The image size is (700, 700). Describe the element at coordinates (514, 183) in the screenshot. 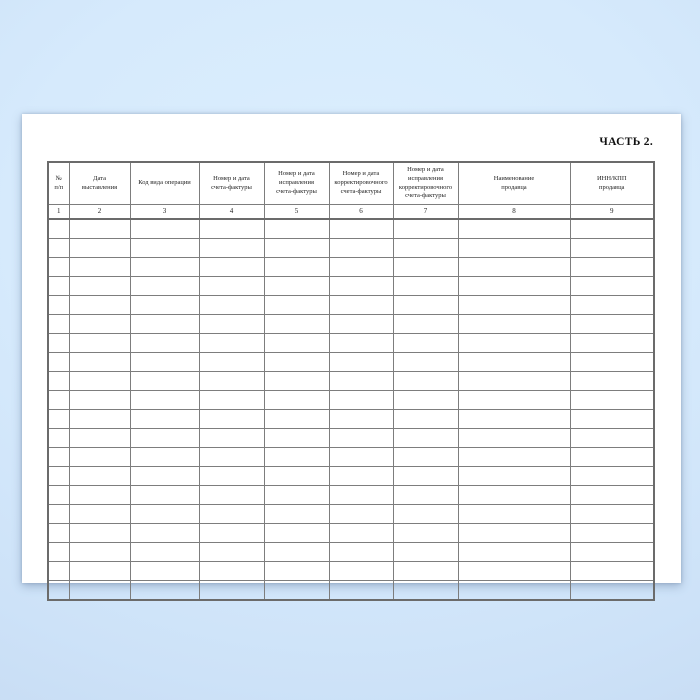

I see `column-header-seller-name: Наименование продавца` at that location.